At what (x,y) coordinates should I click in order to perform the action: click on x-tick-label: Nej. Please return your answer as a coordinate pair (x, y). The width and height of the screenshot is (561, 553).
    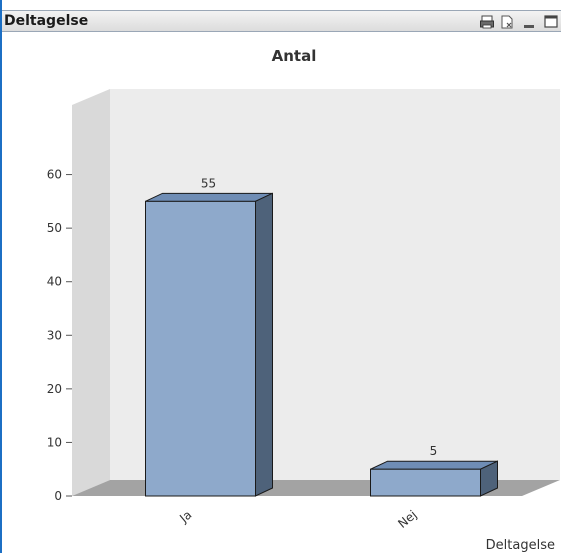
    Looking at the image, I should click on (407, 519).